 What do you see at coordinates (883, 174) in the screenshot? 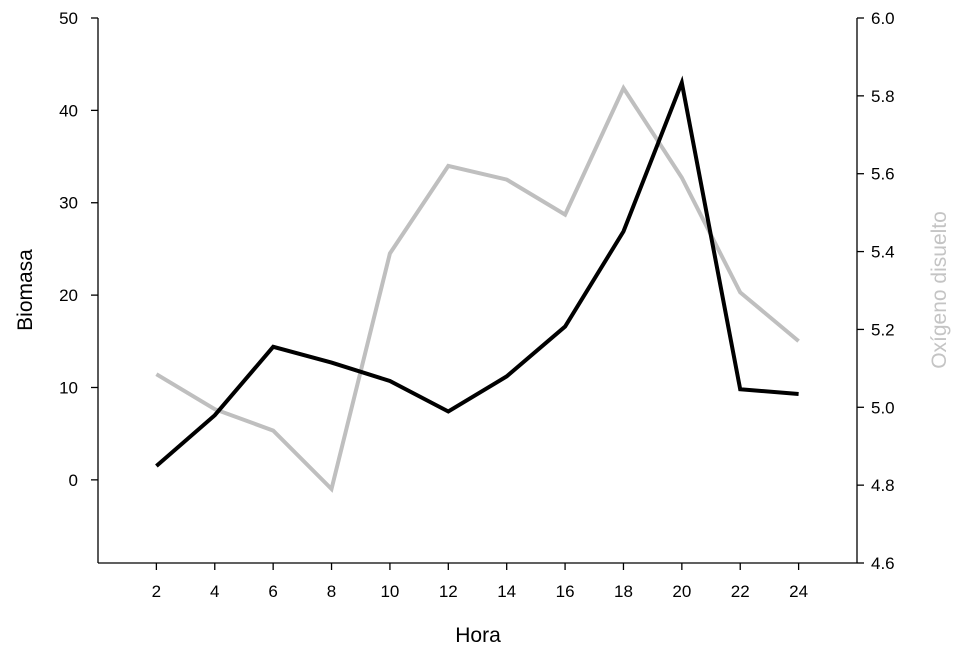
I see `y2-tick-label: 5.6` at bounding box center [883, 174].